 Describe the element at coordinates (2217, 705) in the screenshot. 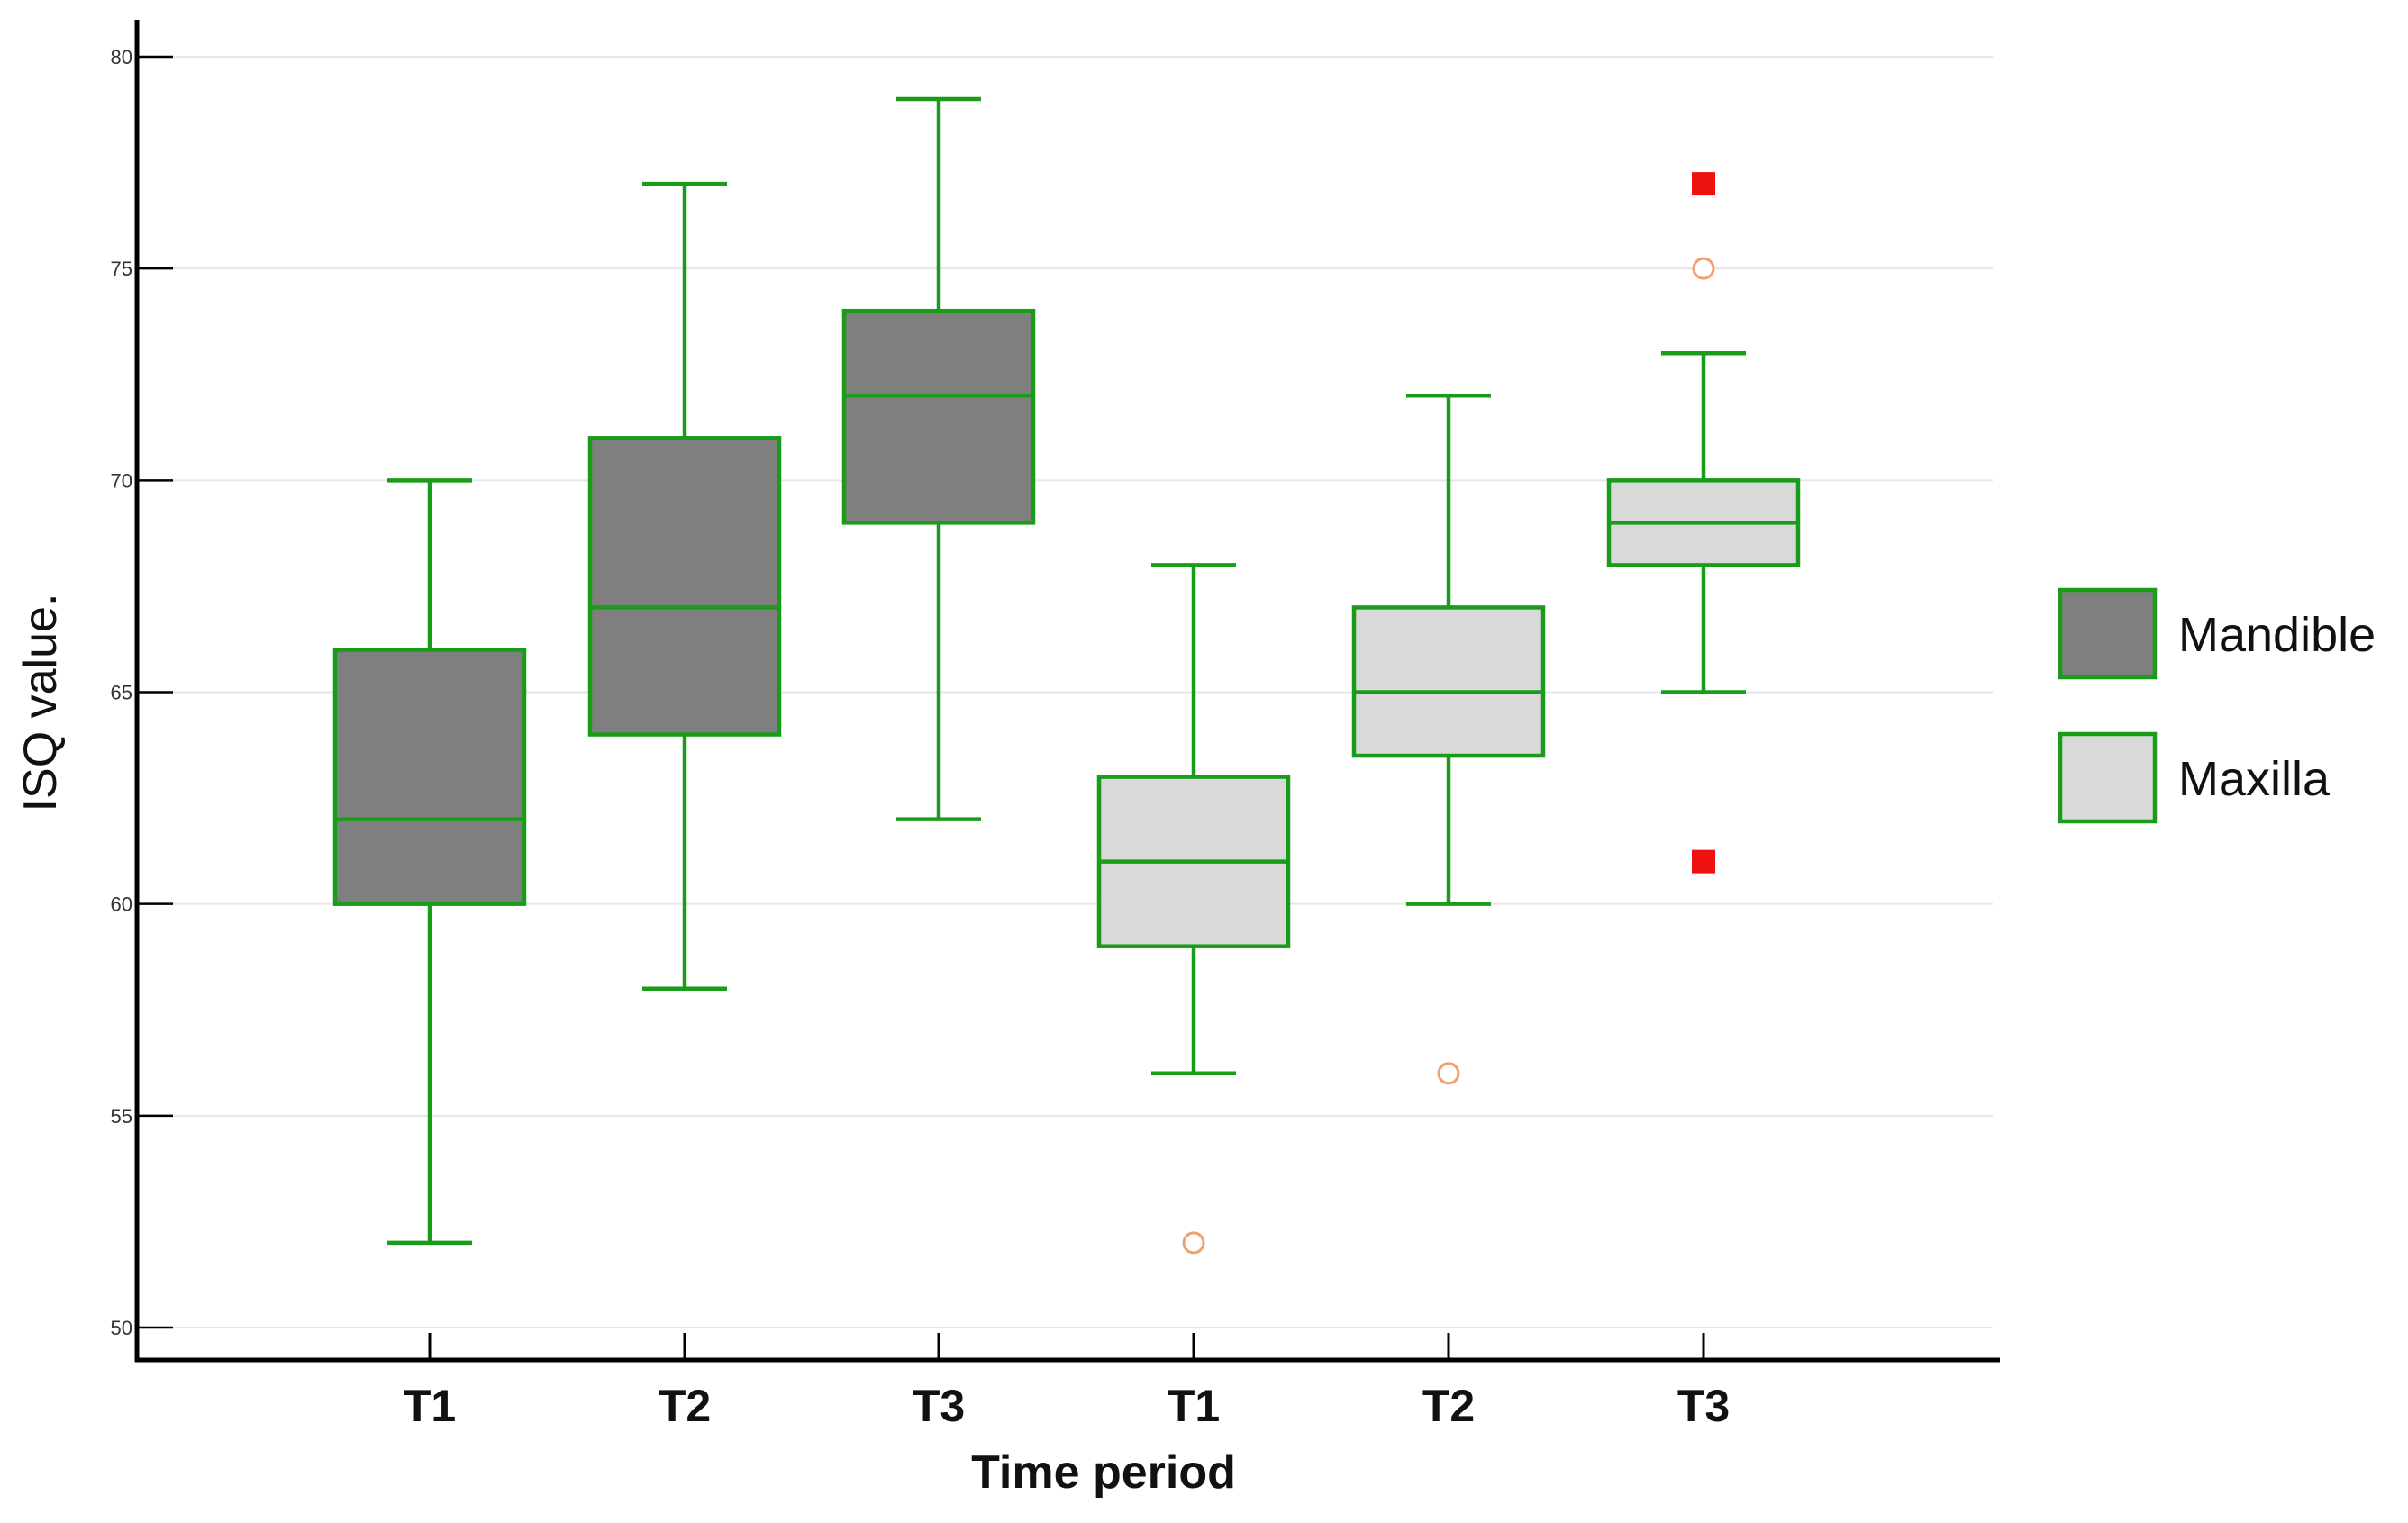

I see `legend: Mandible Maxilla` at that location.